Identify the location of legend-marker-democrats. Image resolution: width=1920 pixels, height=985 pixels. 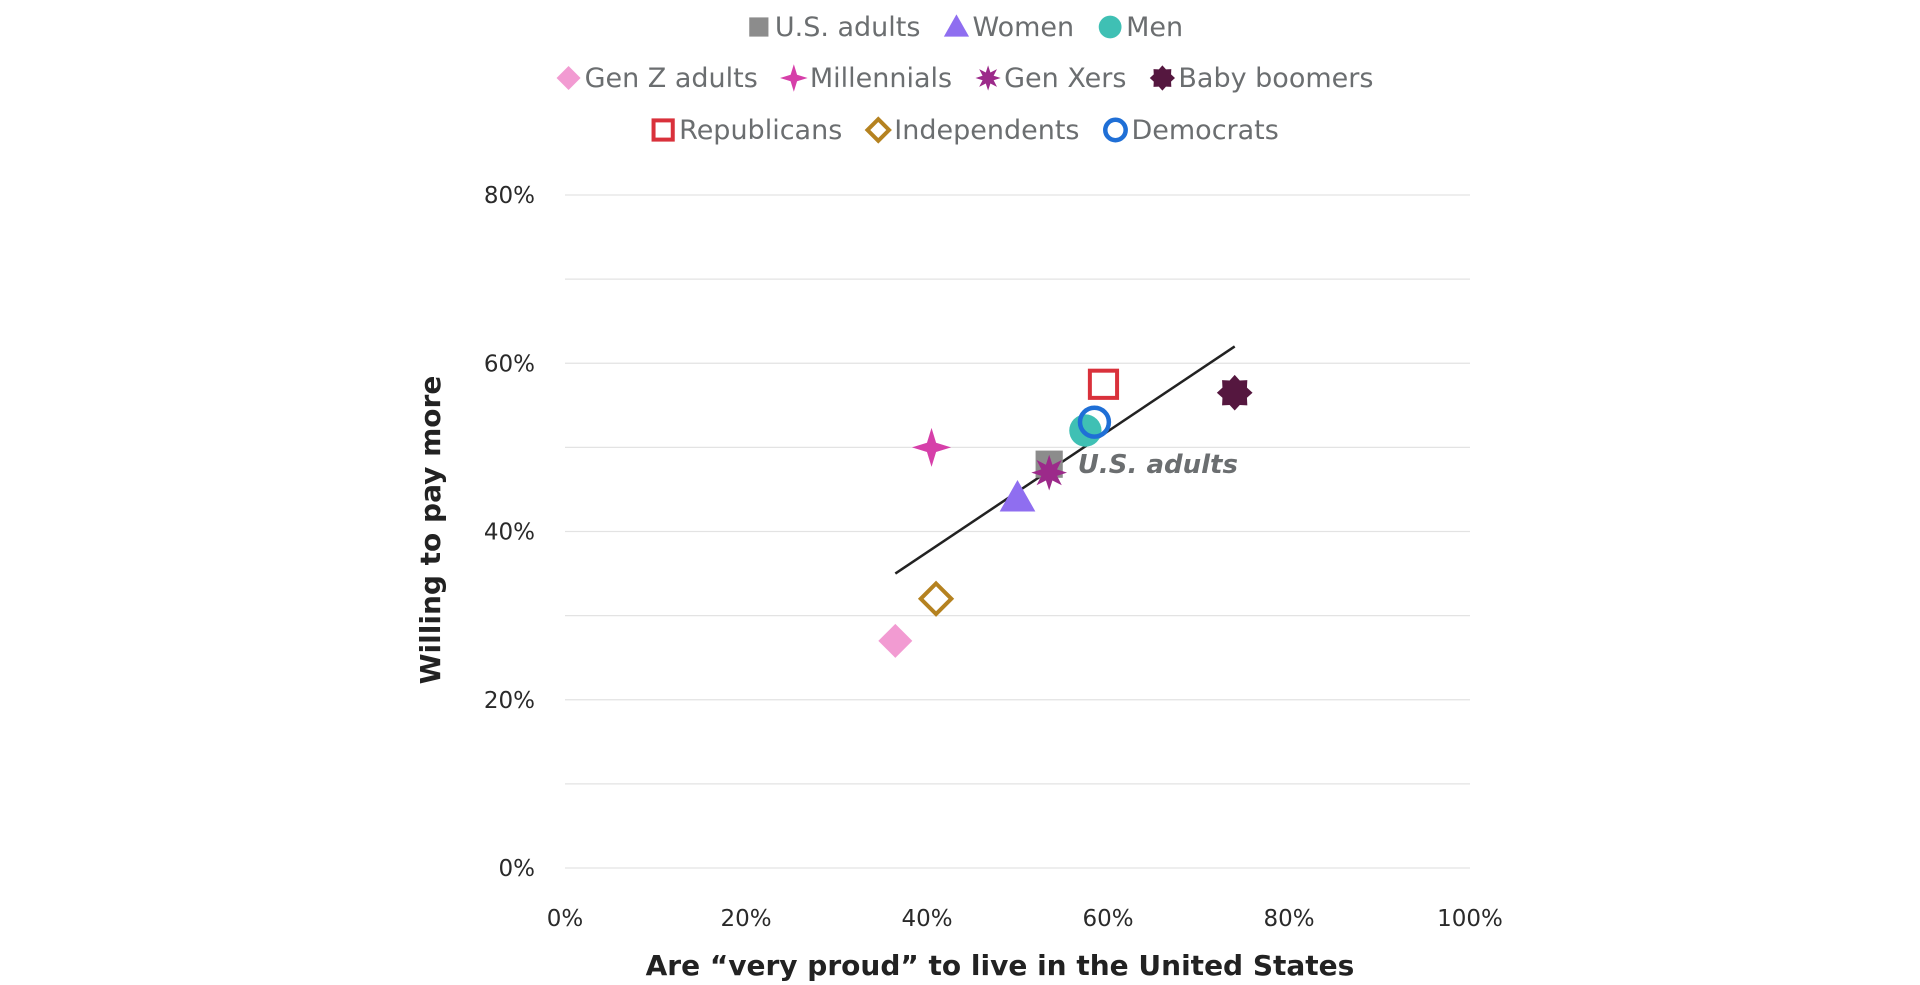
(1115, 130).